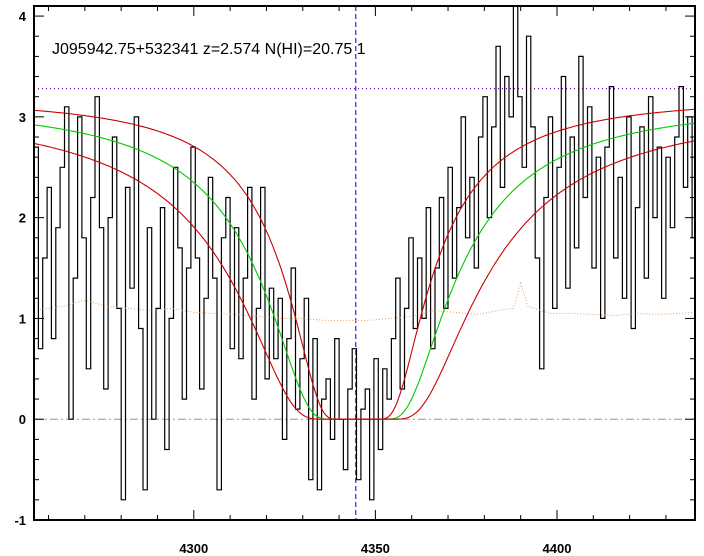 The height and width of the screenshot is (556, 704). I want to click on y-tick-label: 4, so click(23, 16).